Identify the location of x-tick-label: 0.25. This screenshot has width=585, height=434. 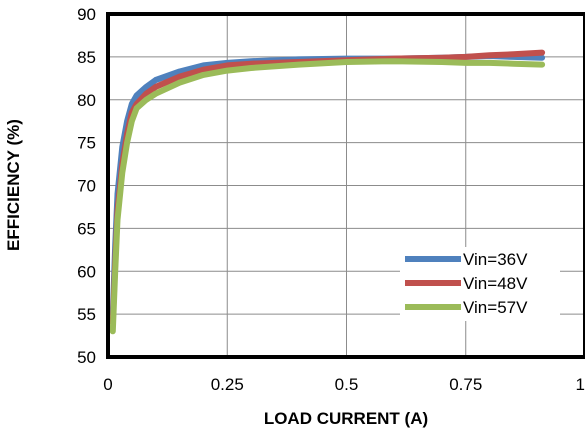
(227, 384).